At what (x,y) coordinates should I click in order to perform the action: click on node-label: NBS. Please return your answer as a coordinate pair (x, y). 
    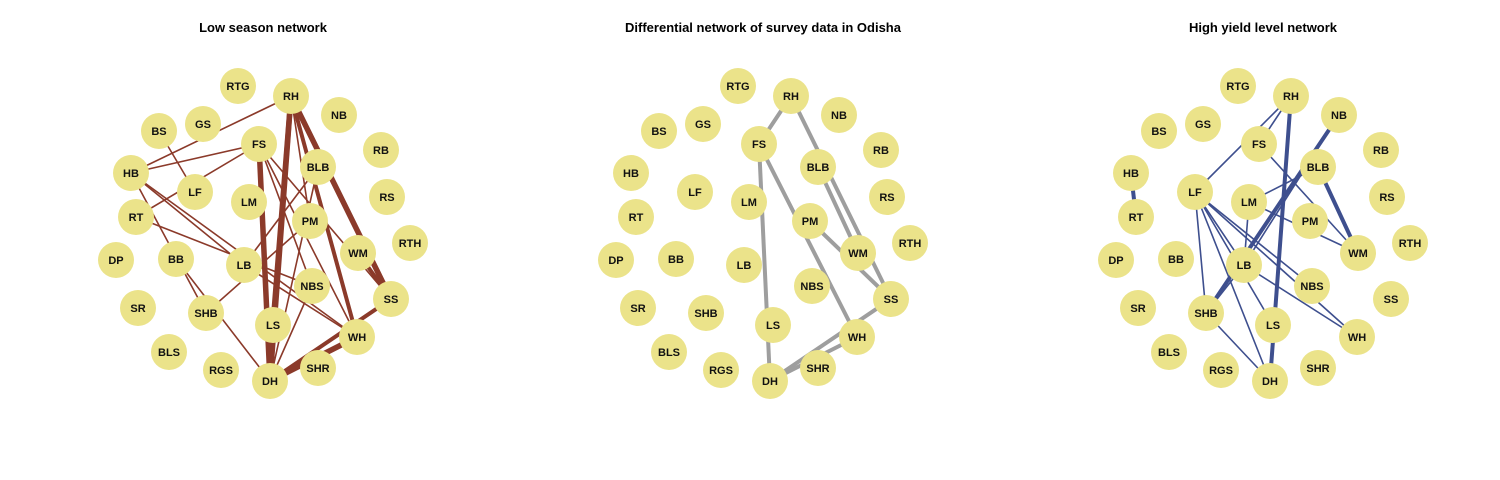
    Looking at the image, I should click on (311, 287).